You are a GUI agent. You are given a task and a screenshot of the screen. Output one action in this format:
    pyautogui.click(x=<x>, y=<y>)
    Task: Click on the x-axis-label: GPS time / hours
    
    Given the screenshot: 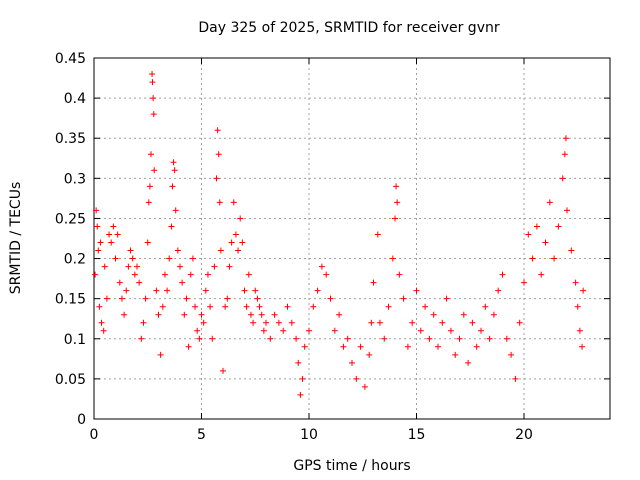 What is the action you would take?
    pyautogui.click(x=351, y=466)
    